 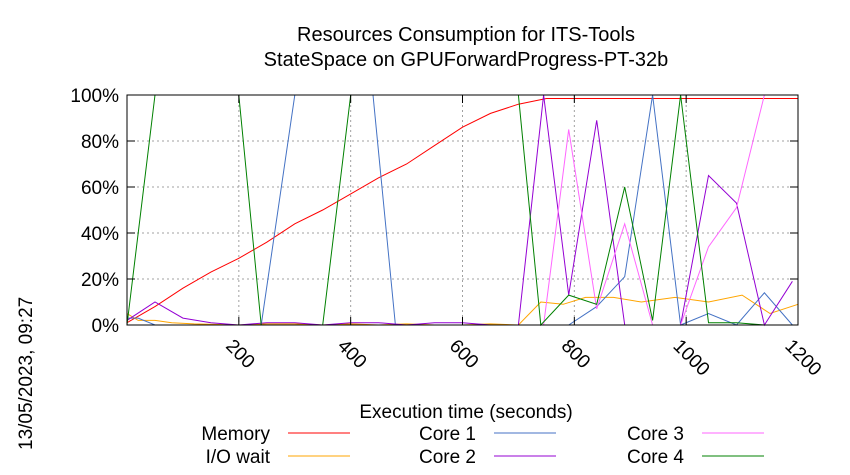 What do you see at coordinates (655, 457) in the screenshot?
I see `legend-label-core-4: Core 4` at bounding box center [655, 457].